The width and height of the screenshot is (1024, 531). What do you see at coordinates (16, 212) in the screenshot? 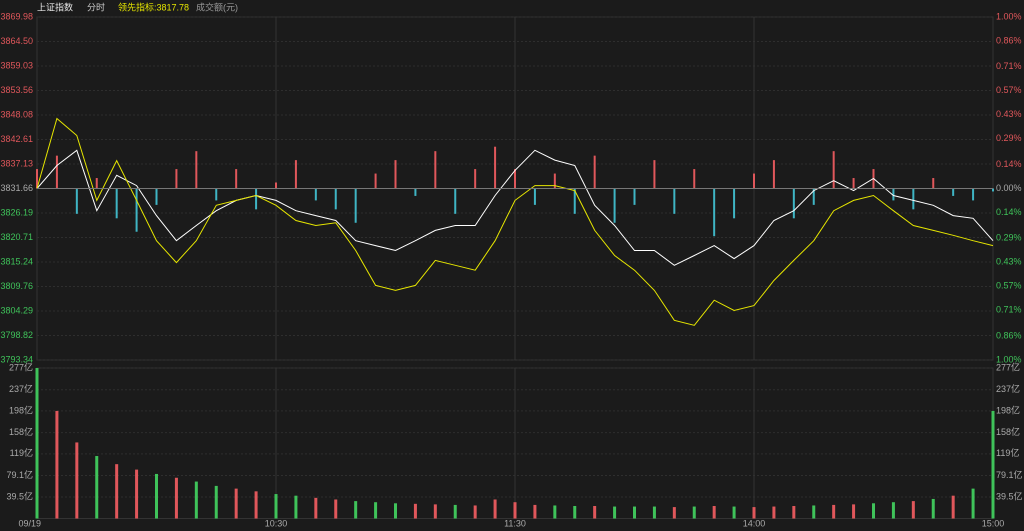
I see `y-tick-label: 3826.19` at bounding box center [16, 212].